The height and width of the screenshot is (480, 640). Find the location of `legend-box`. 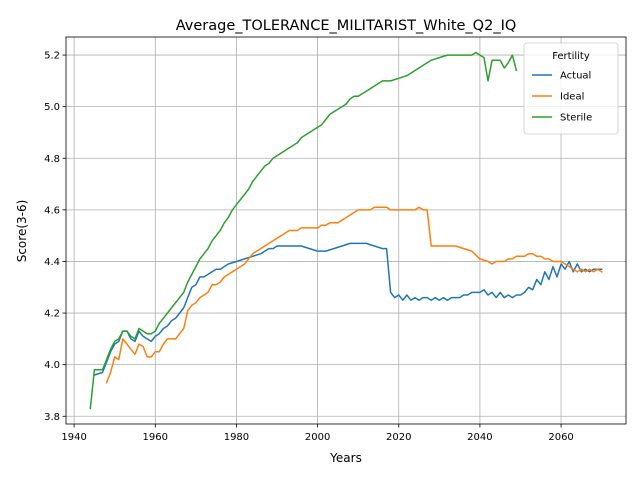

legend-box is located at coordinates (571, 88).